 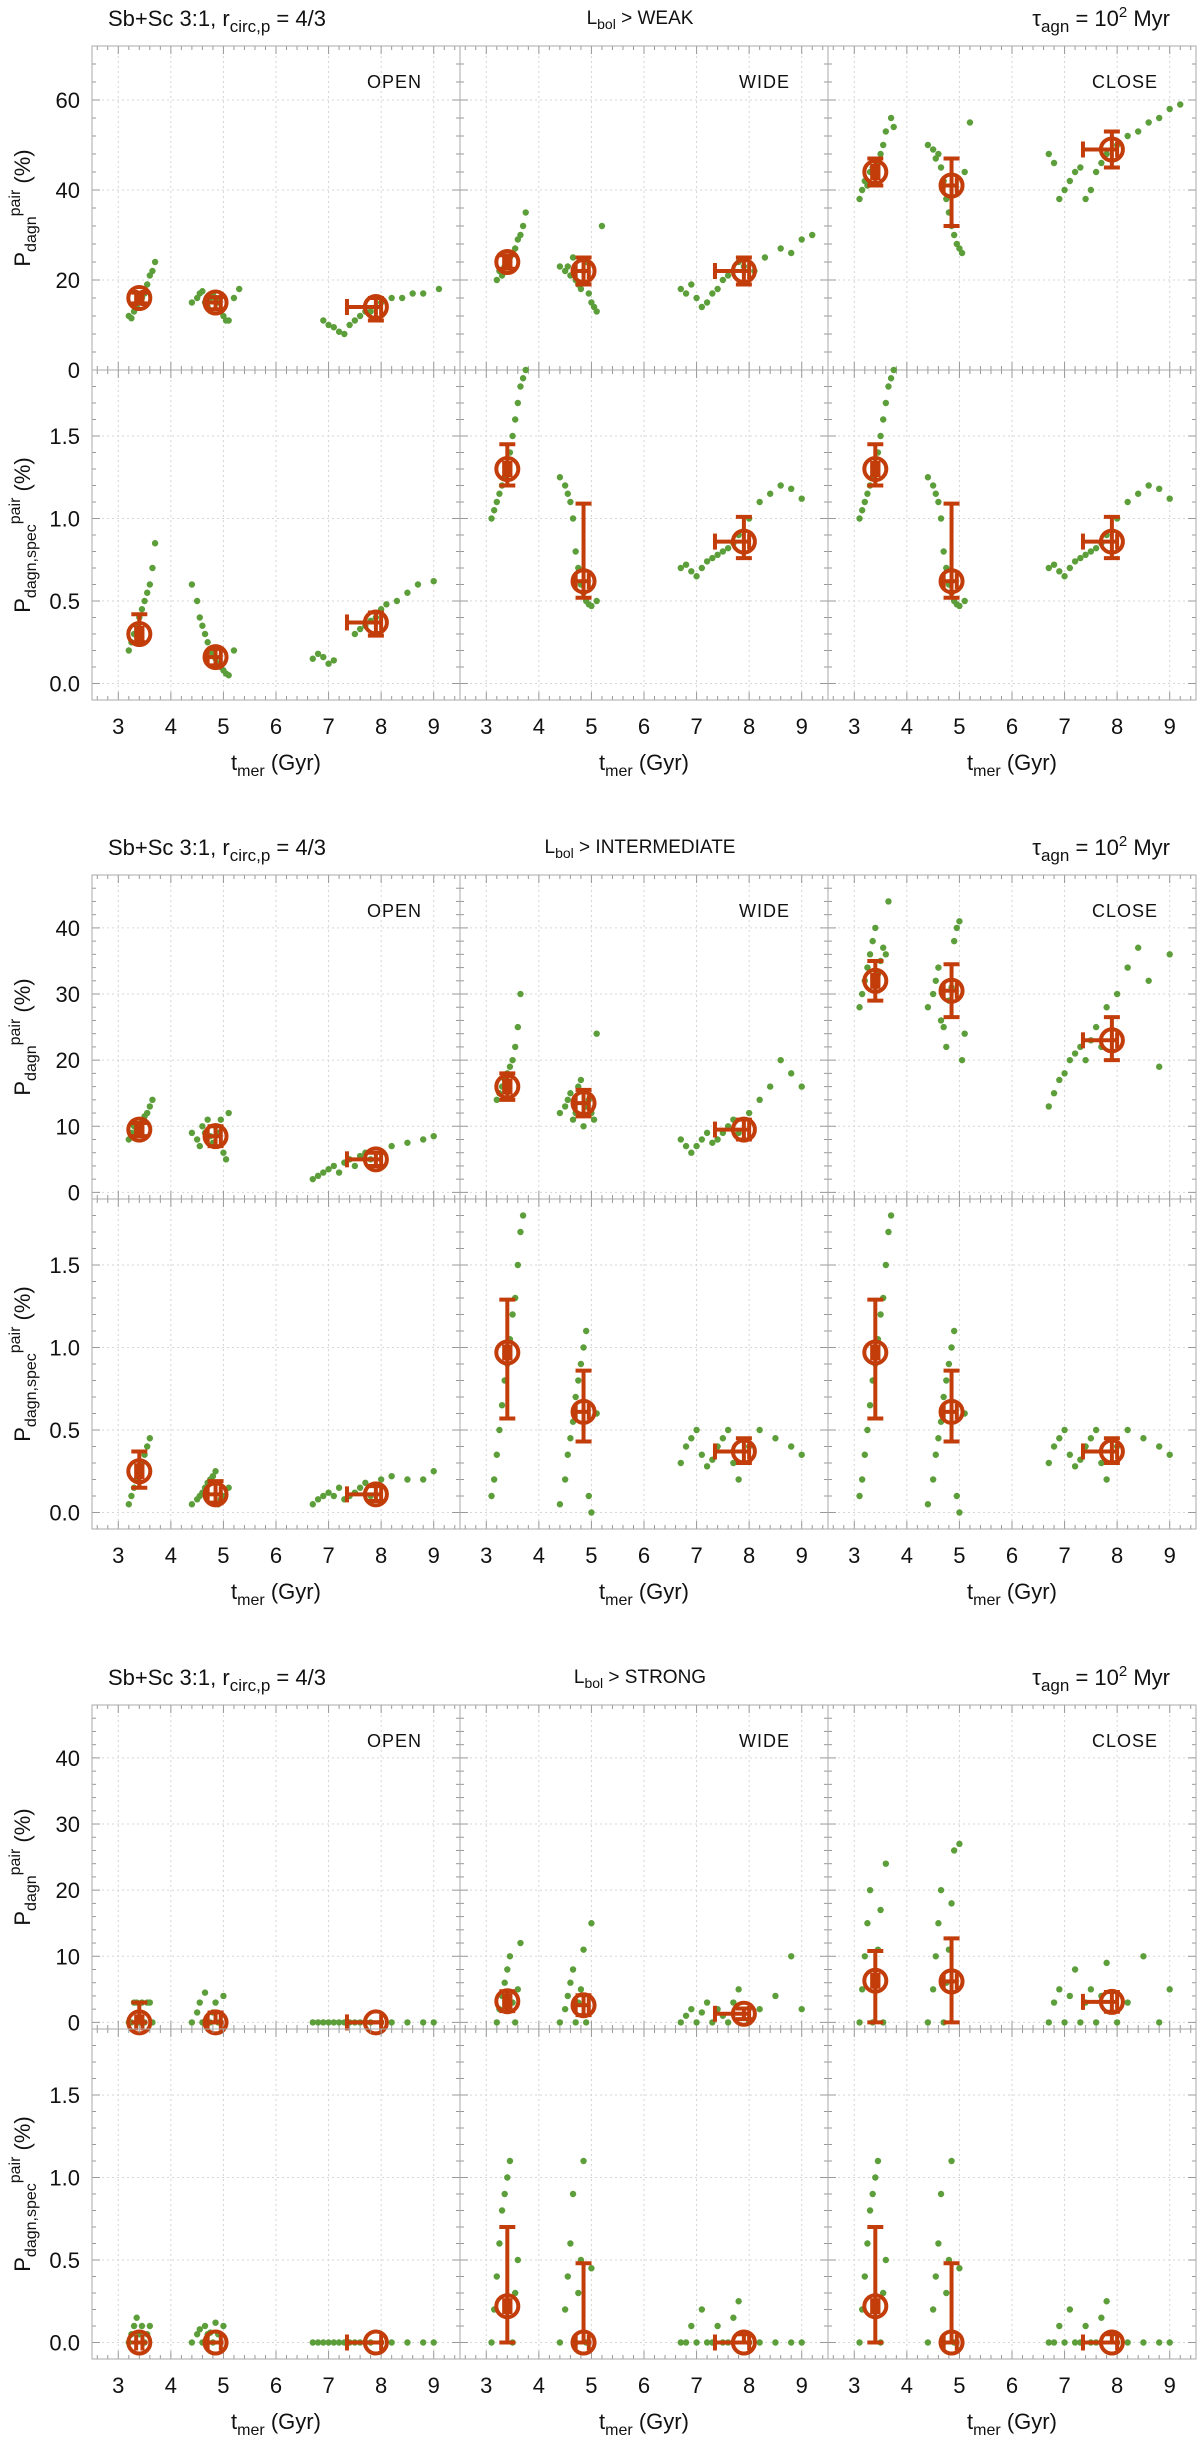 What do you see at coordinates (68, 994) in the screenshot?
I see `y-tick-label: 30` at bounding box center [68, 994].